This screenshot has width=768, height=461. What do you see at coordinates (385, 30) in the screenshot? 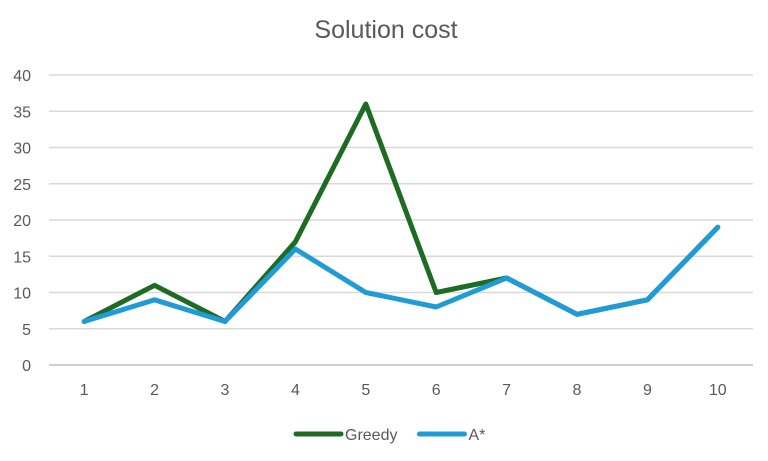
I see `chart-title: Solution cost` at bounding box center [385, 30].